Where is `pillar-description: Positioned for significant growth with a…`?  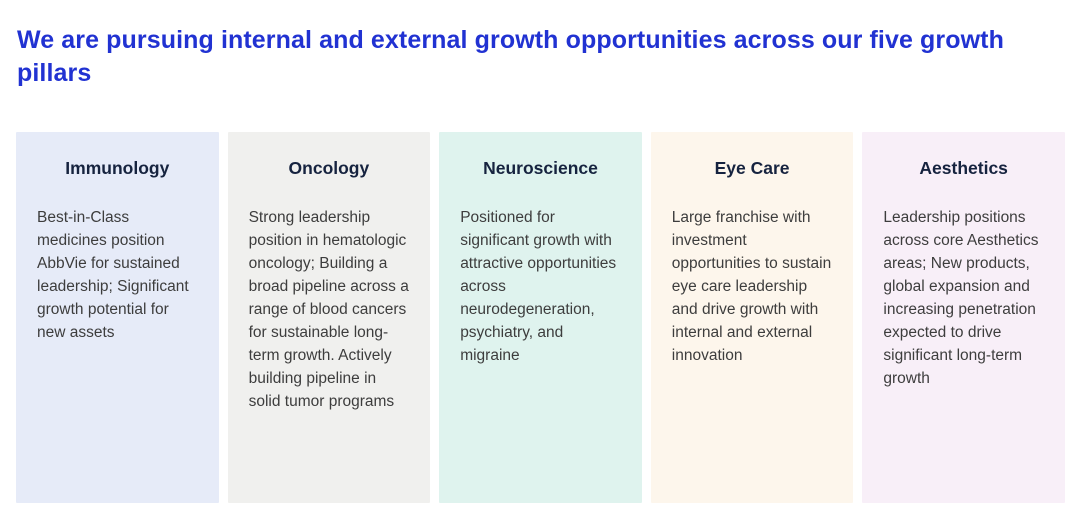
pillar-description: Positioned for significant growth with a… is located at coordinates (538, 286).